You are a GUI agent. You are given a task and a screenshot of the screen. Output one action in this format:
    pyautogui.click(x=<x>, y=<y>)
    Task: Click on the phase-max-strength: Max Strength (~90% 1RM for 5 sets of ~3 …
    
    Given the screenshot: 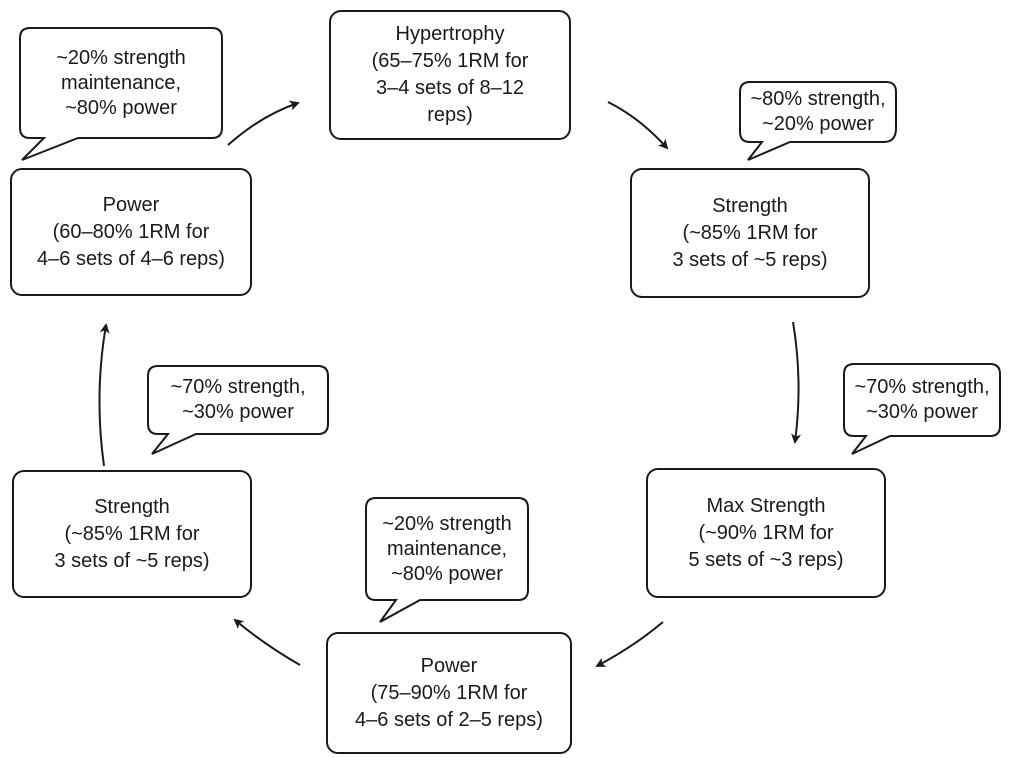 What is the action you would take?
    pyautogui.click(x=766, y=533)
    